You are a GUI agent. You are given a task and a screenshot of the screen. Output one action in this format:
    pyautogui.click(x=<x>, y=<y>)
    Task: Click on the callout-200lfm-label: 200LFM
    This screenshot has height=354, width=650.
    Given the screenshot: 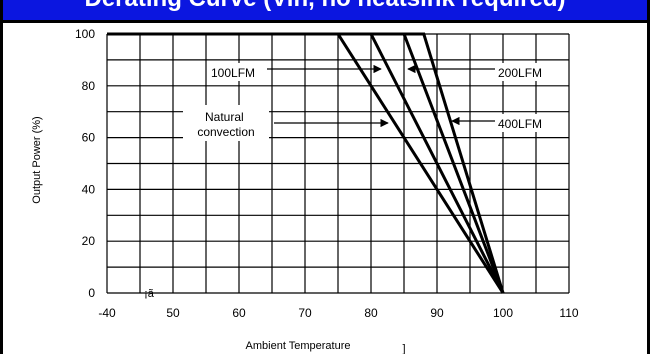 What is the action you would take?
    pyautogui.click(x=520, y=73)
    